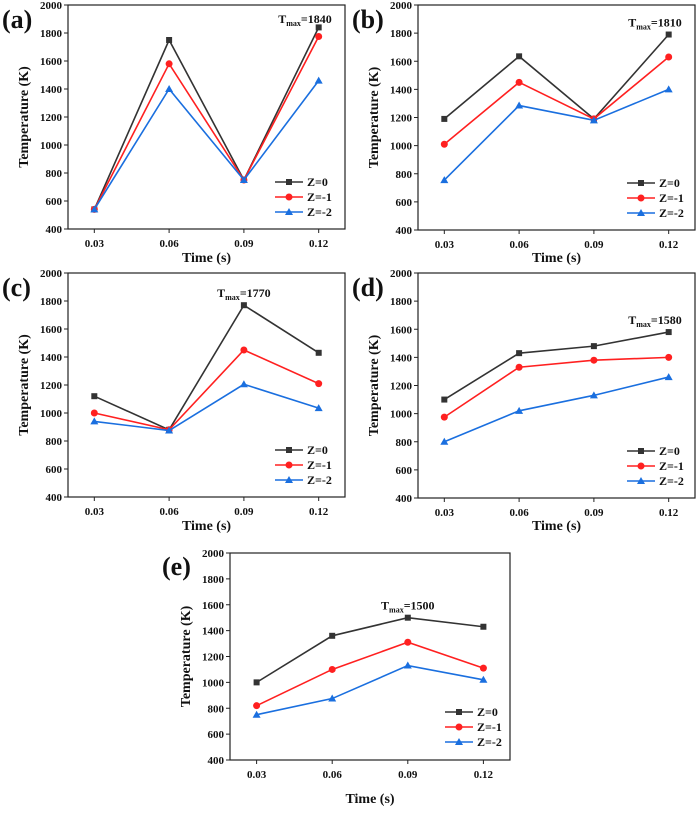  I want to click on y-tick-label: 400, so click(404, 499).